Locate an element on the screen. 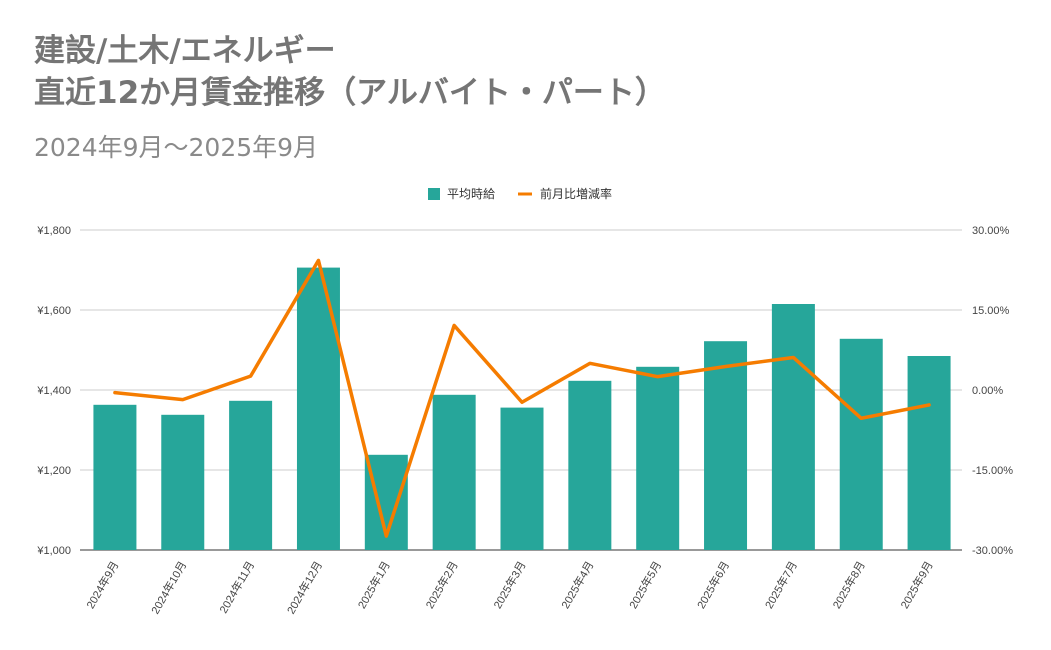  right-axis: -30.00% -15.00% 0.00% 15.00% 30.00% is located at coordinates (992, 391).